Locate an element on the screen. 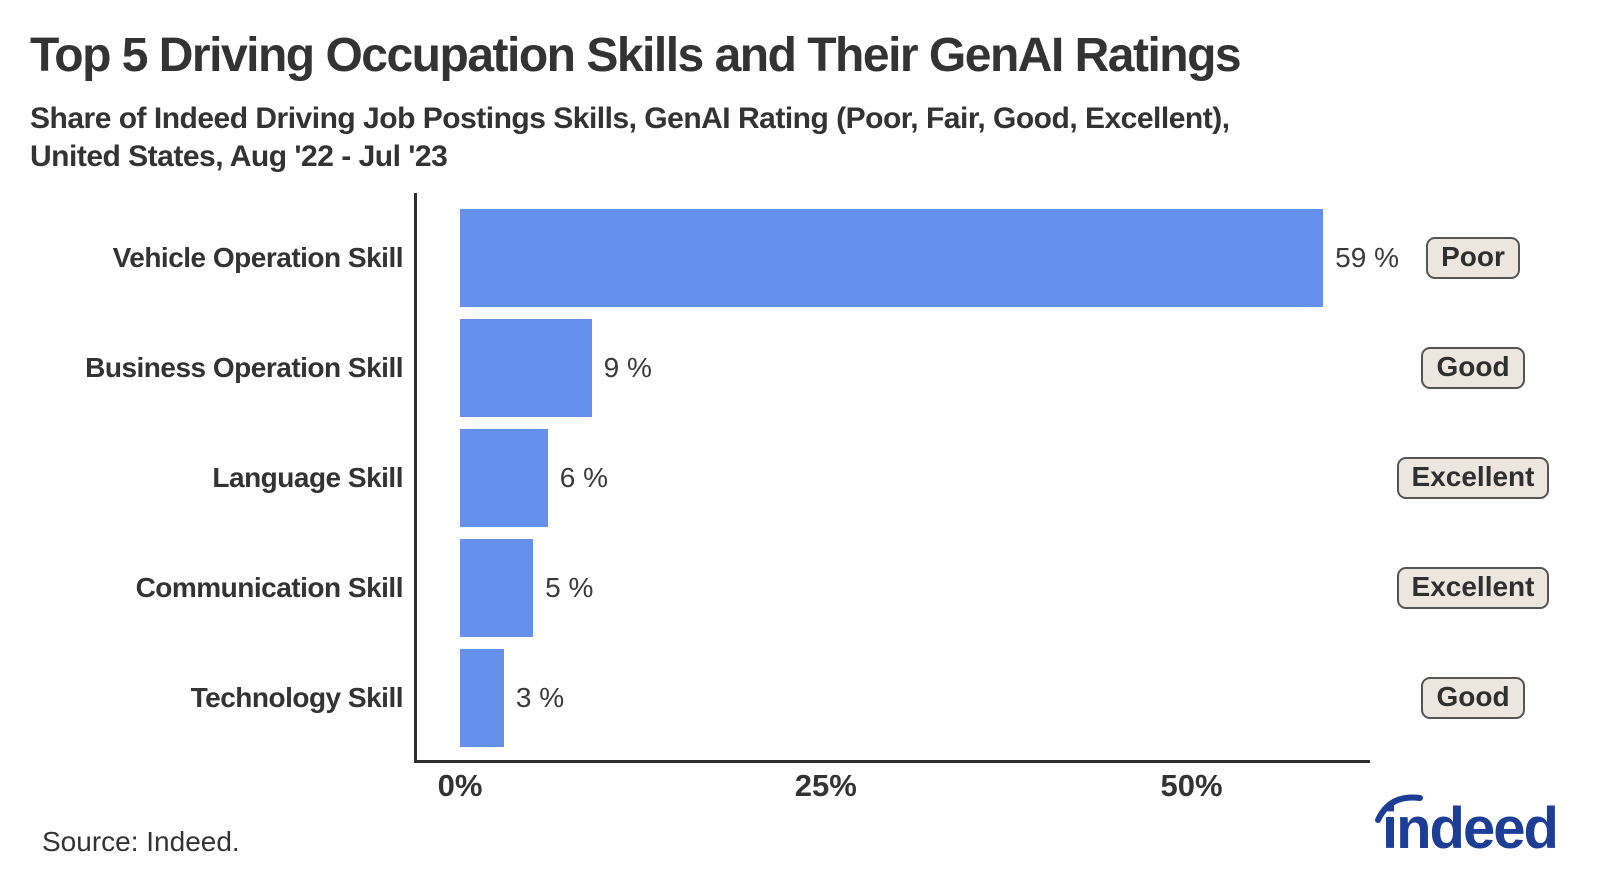  bar-row: 9 % is located at coordinates (915, 368).